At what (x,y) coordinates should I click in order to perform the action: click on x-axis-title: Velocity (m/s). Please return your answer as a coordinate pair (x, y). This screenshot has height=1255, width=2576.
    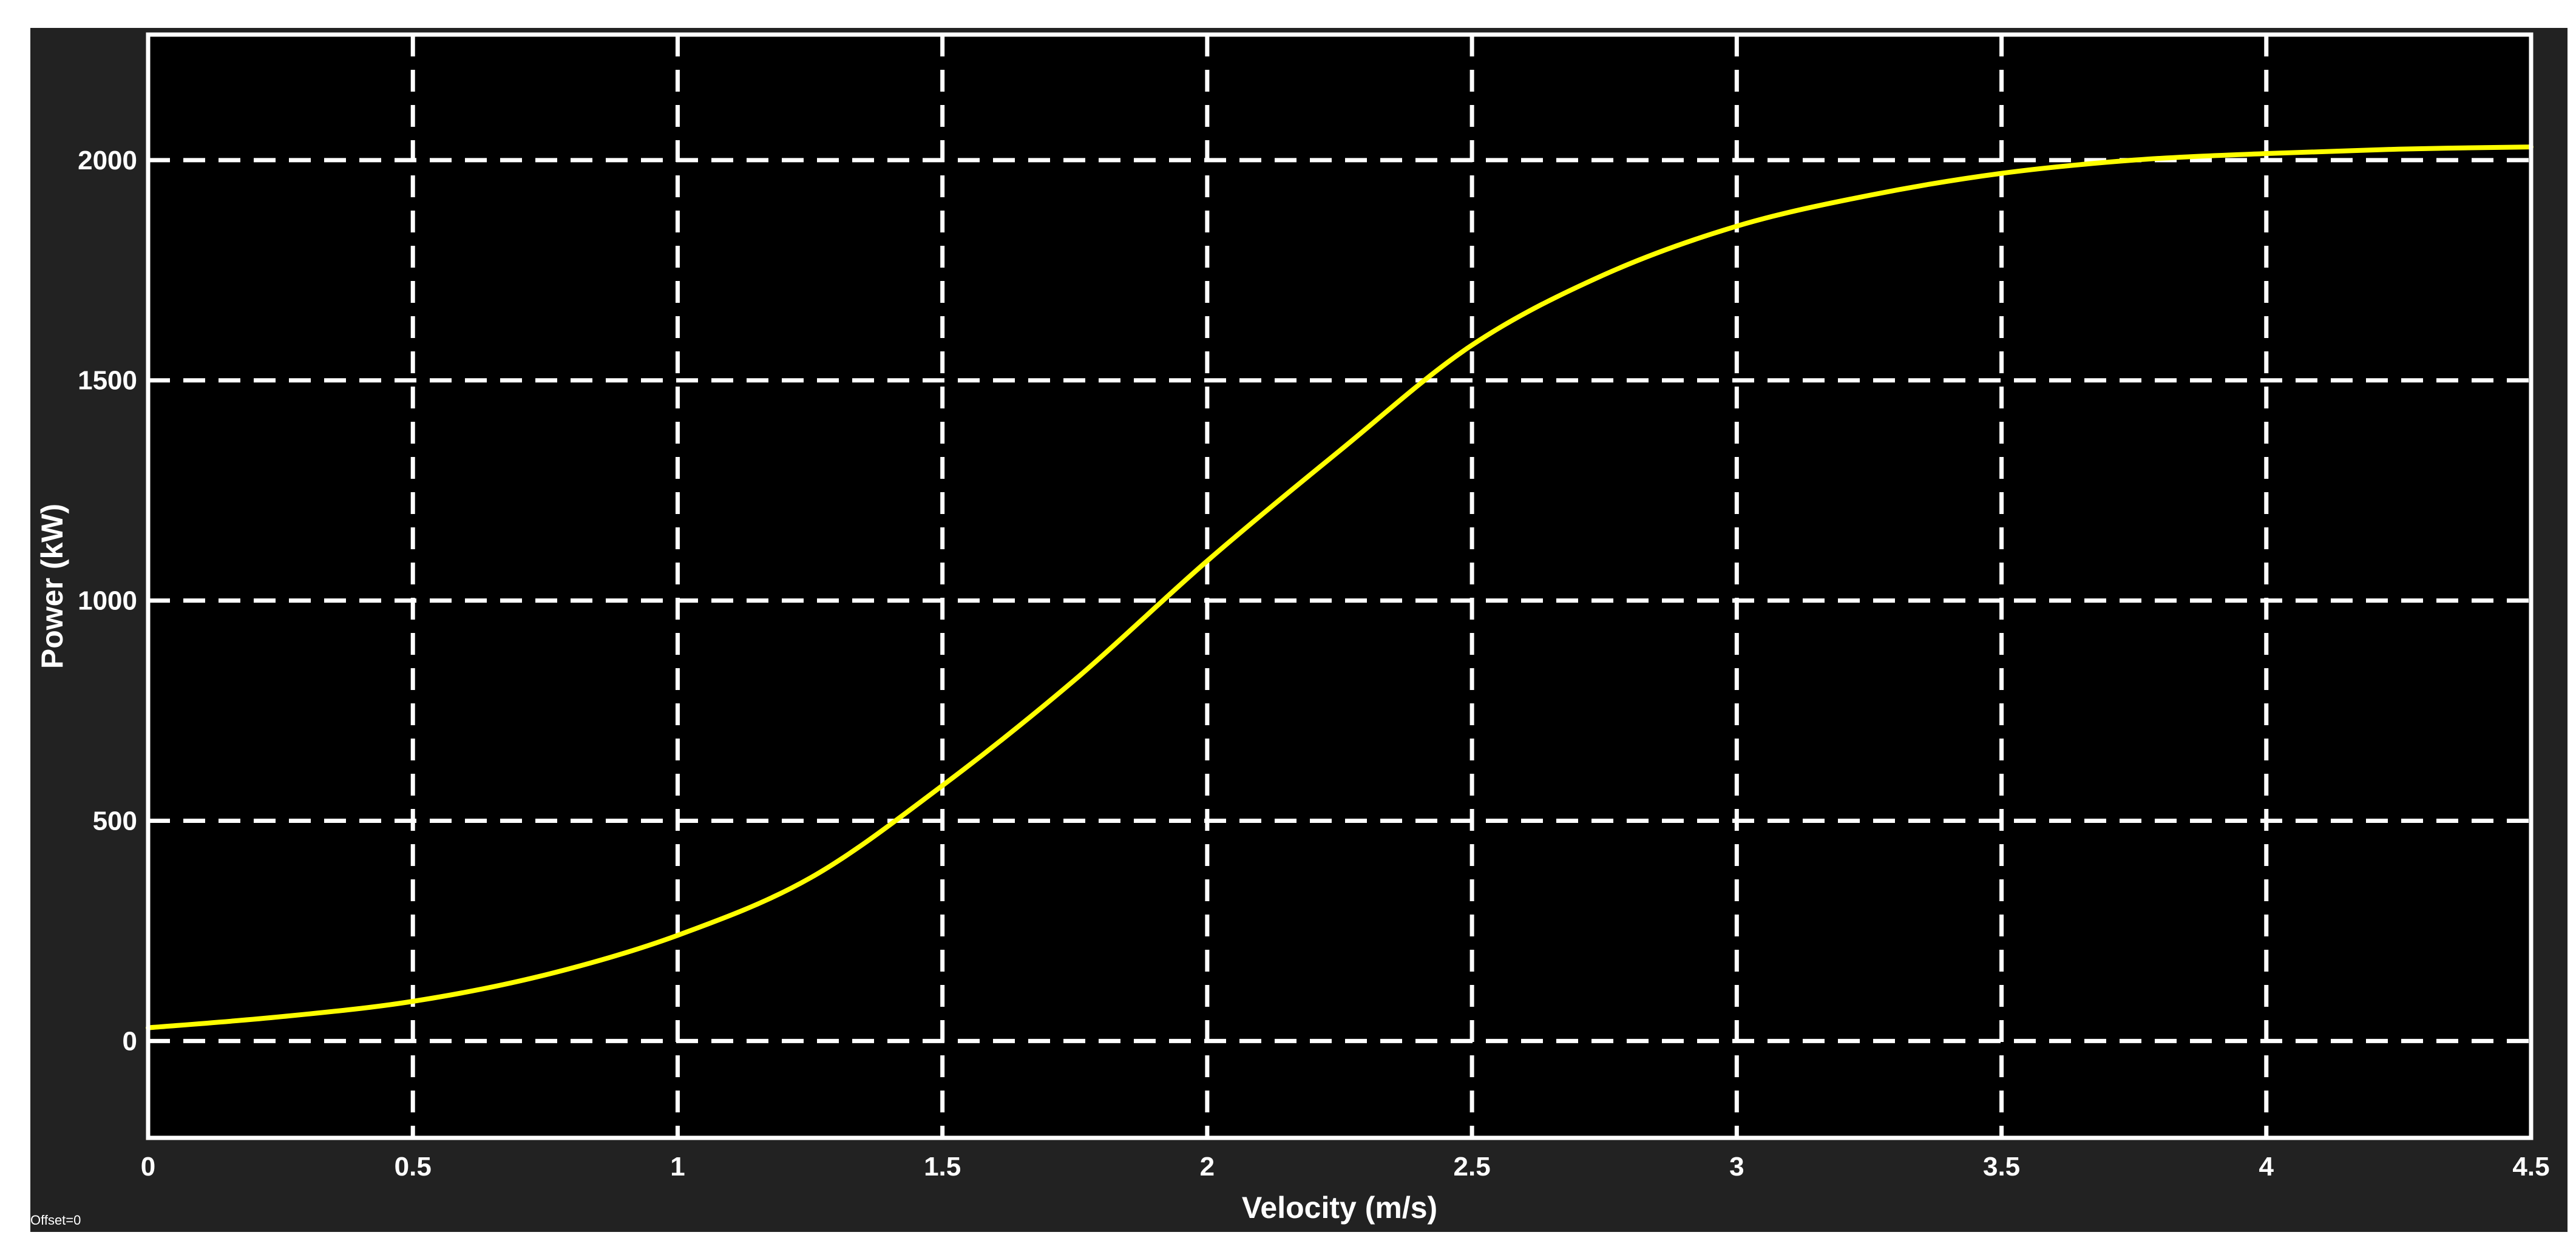
    Looking at the image, I should click on (1339, 1208).